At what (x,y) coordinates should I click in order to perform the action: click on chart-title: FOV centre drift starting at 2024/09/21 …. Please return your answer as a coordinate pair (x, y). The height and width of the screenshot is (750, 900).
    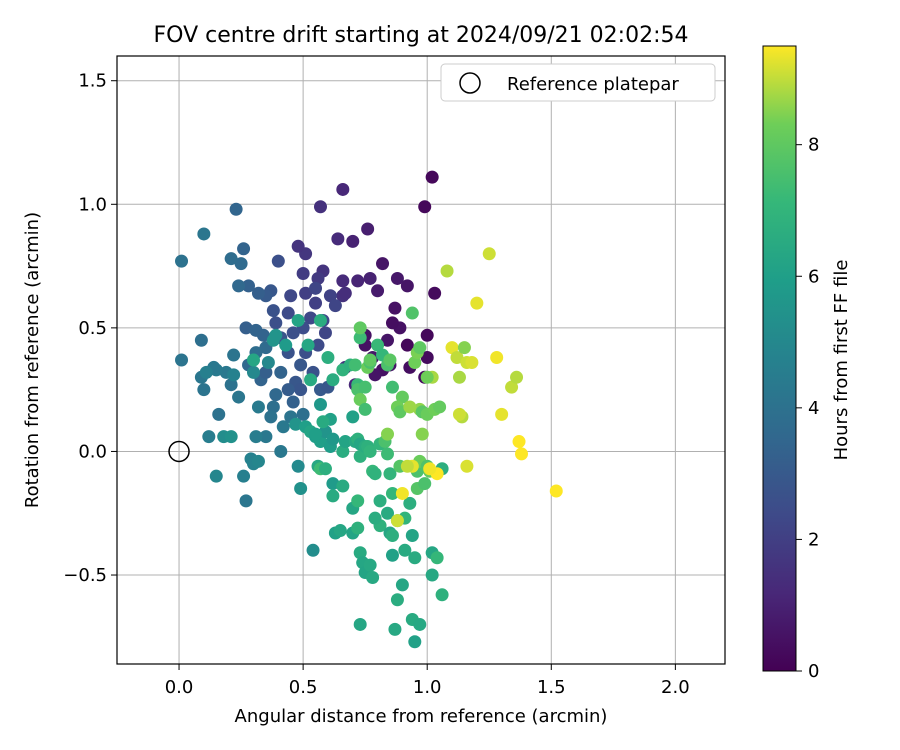
    Looking at the image, I should click on (421, 35).